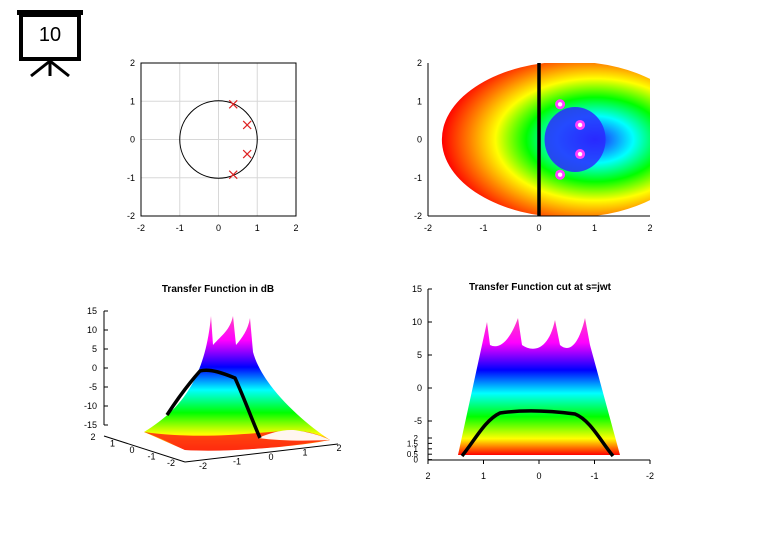  What do you see at coordinates (416, 449) in the screenshot?
I see `depth-tick-label: 1` at bounding box center [416, 449].